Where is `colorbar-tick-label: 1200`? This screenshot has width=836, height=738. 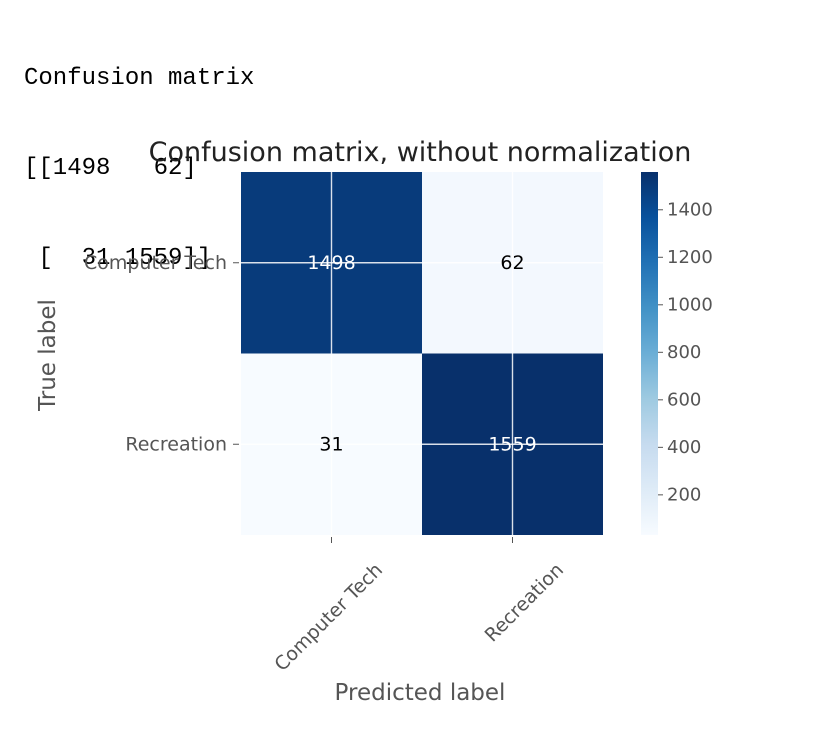 colorbar-tick-label: 1200 is located at coordinates (690, 257).